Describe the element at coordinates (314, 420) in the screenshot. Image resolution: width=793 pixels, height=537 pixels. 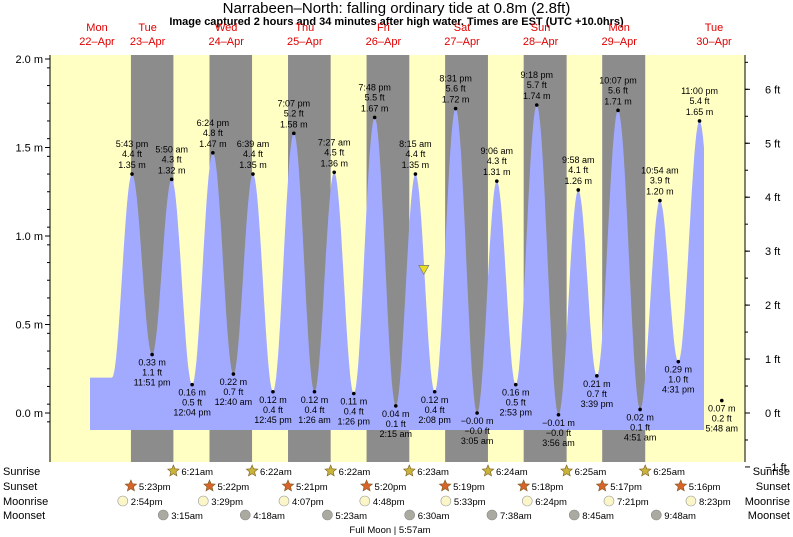
I see `low-tide-time: 1:26 am` at that location.